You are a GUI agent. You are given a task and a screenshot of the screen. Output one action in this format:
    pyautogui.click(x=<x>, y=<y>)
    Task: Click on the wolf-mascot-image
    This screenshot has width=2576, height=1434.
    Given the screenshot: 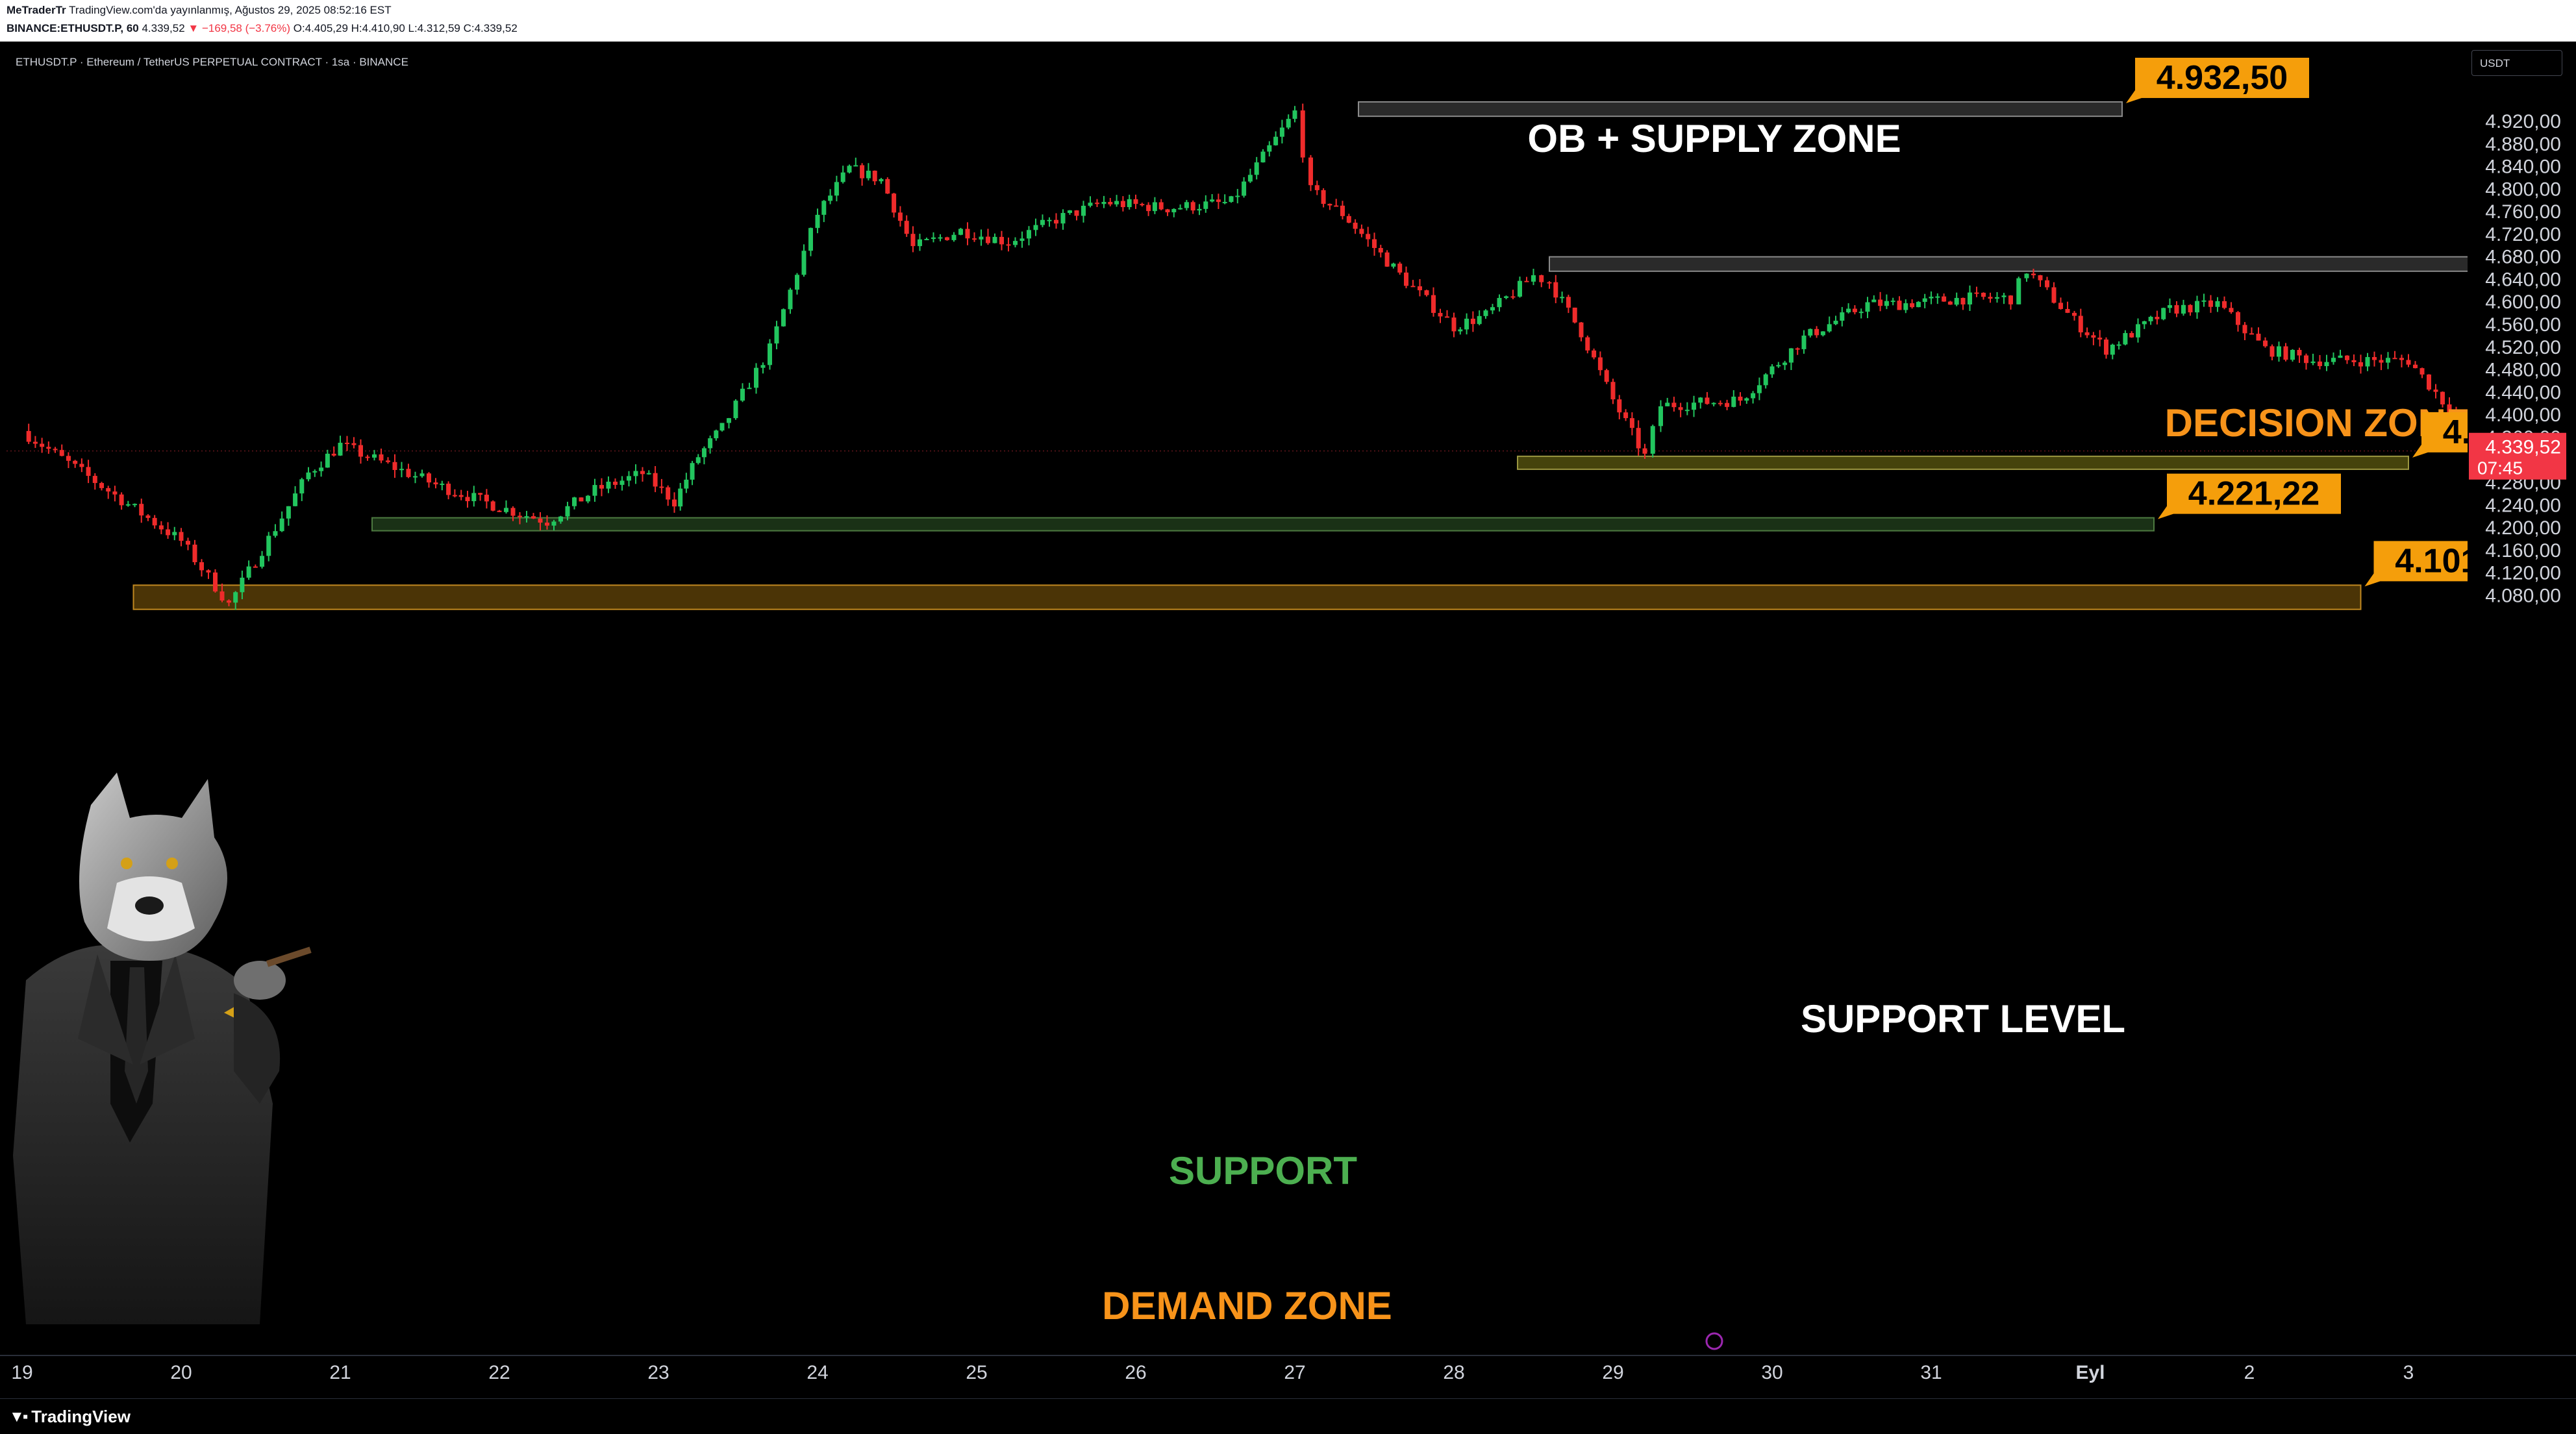 What is the action you would take?
    pyautogui.click(x=162, y=1048)
    